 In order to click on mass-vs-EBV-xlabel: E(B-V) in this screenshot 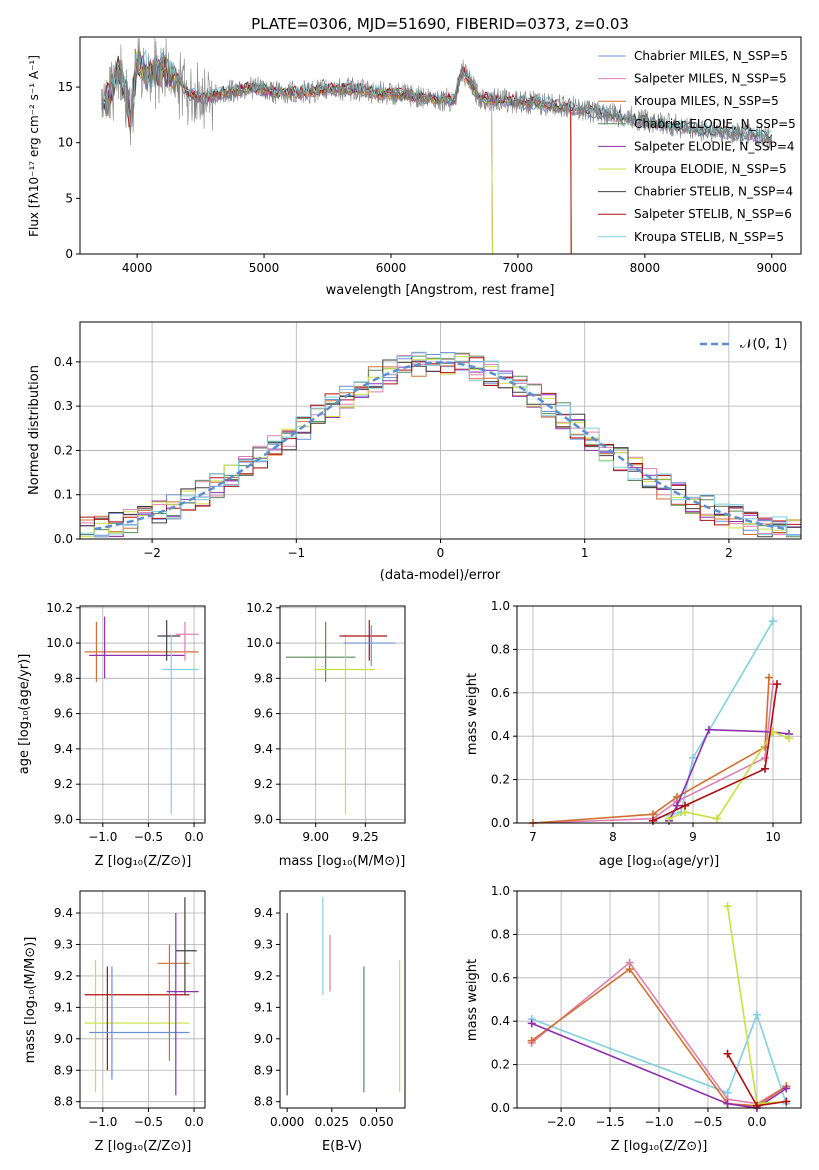, I will do `click(342, 1146)`.